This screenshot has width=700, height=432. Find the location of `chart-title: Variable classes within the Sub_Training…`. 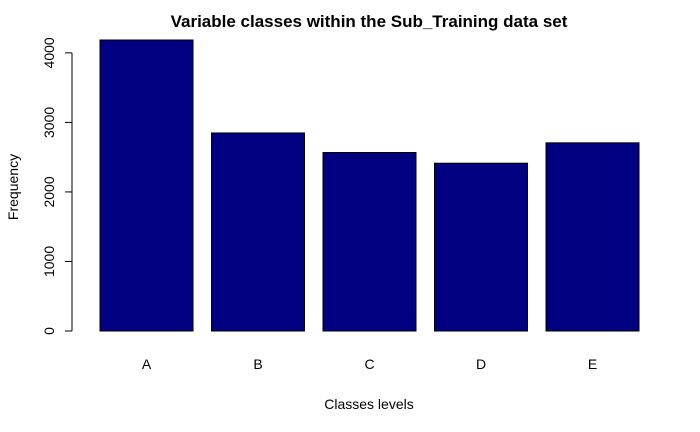

chart-title: Variable classes within the Sub_Training… is located at coordinates (369, 21).